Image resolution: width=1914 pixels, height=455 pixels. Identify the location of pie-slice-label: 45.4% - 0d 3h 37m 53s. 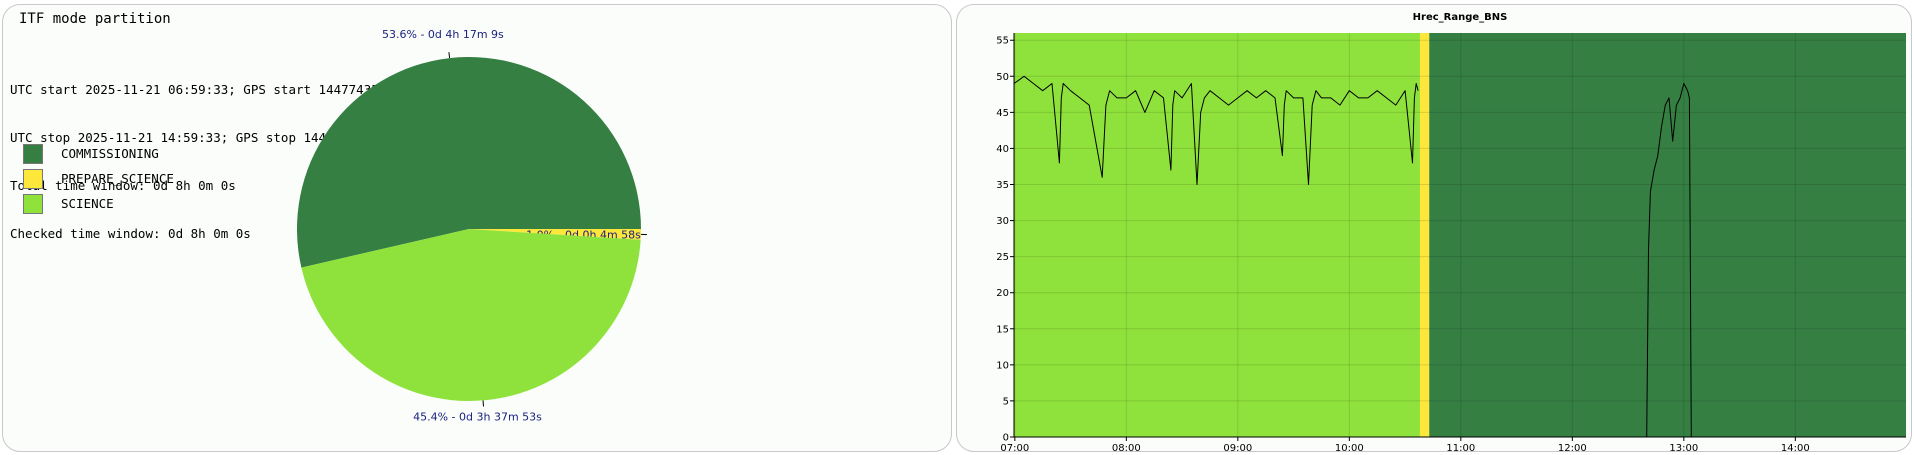
(477, 416).